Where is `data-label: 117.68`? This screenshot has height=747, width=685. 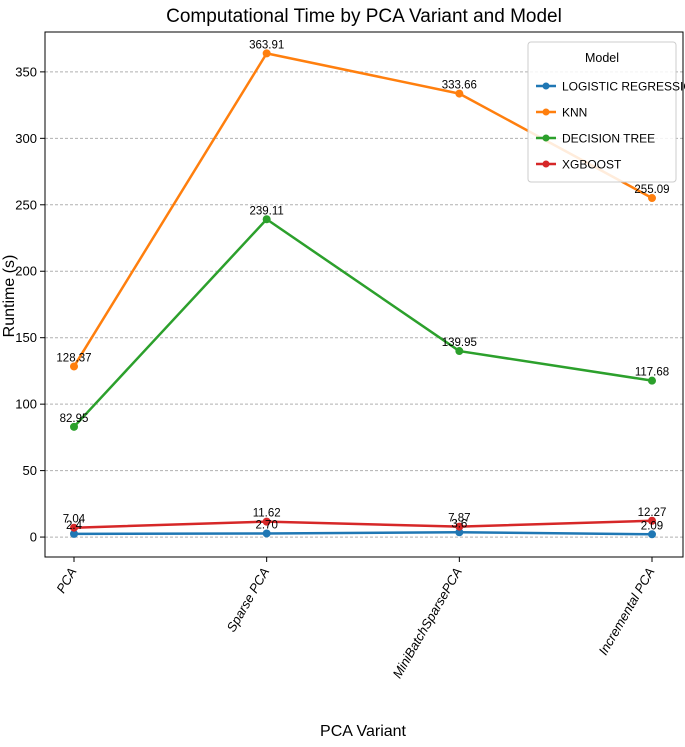 data-label: 117.68 is located at coordinates (652, 373).